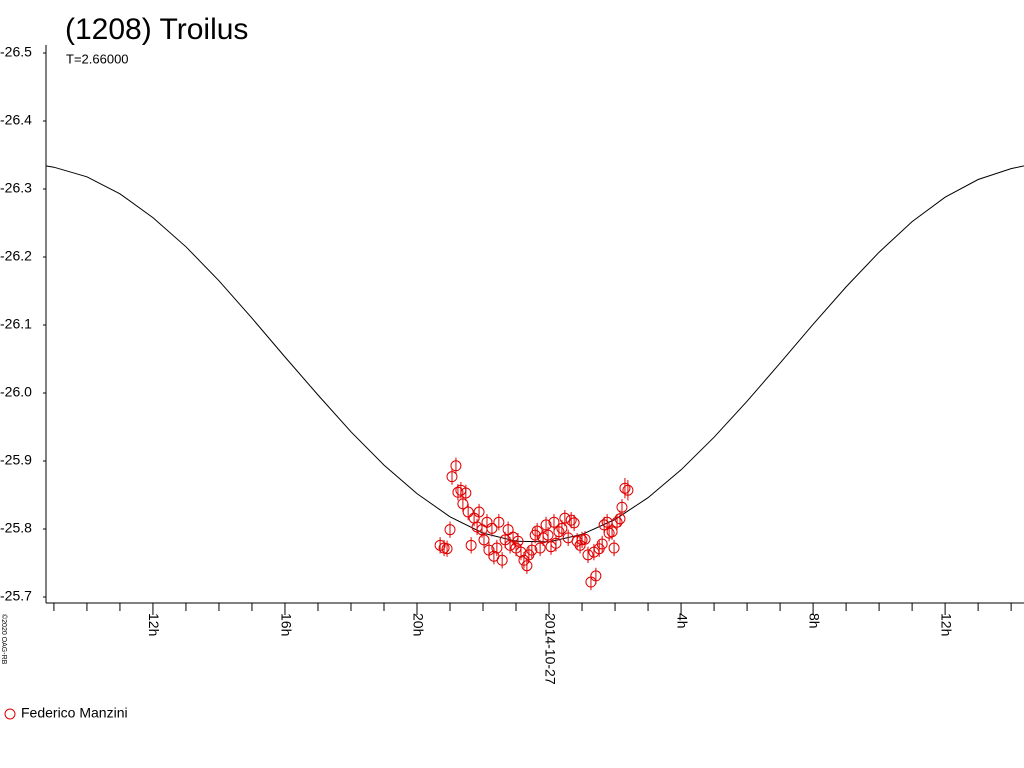  Describe the element at coordinates (97, 58) in the screenshot. I see `chart-subtitle: T=2.66000` at that location.